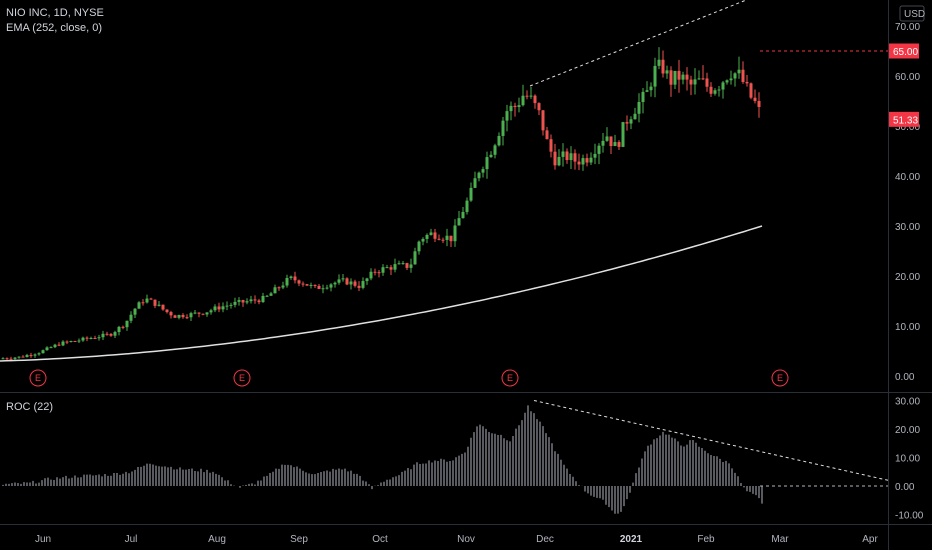 This screenshot has height=550, width=932. What do you see at coordinates (466, 539) in the screenshot?
I see `time-label-nov: Nov` at bounding box center [466, 539].